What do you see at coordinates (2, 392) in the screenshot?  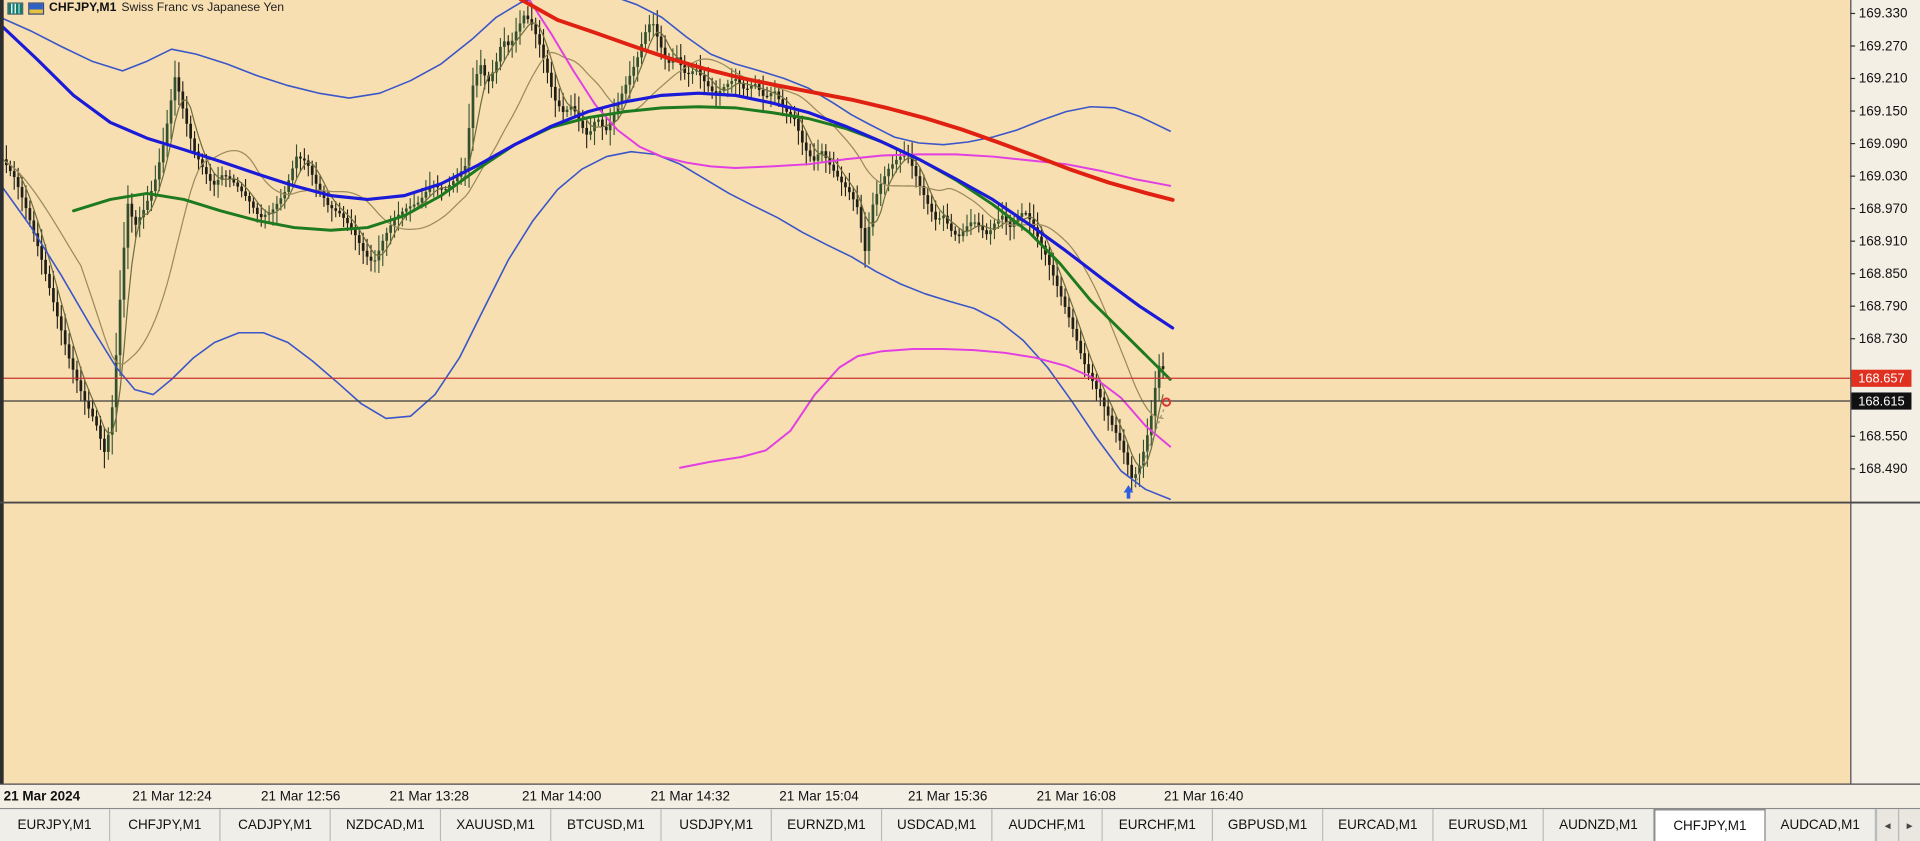 I see `window-left-edge` at bounding box center [2, 392].